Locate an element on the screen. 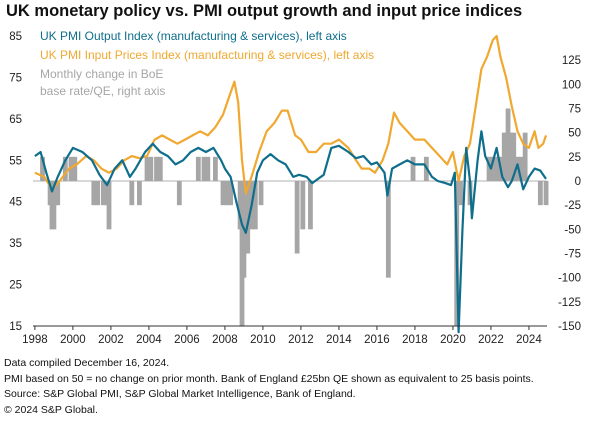  x-tick-label-2000: 2000 is located at coordinates (73, 340).